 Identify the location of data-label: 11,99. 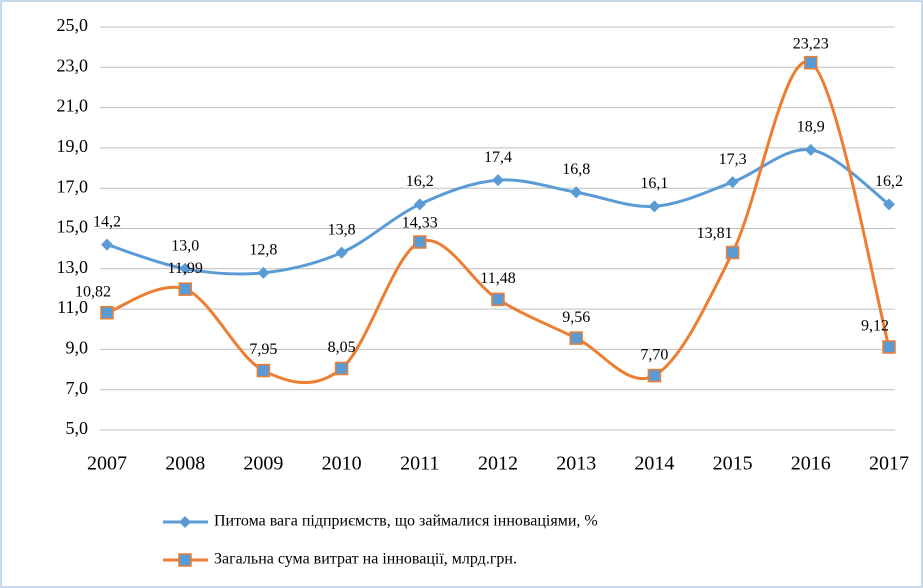
(184, 268).